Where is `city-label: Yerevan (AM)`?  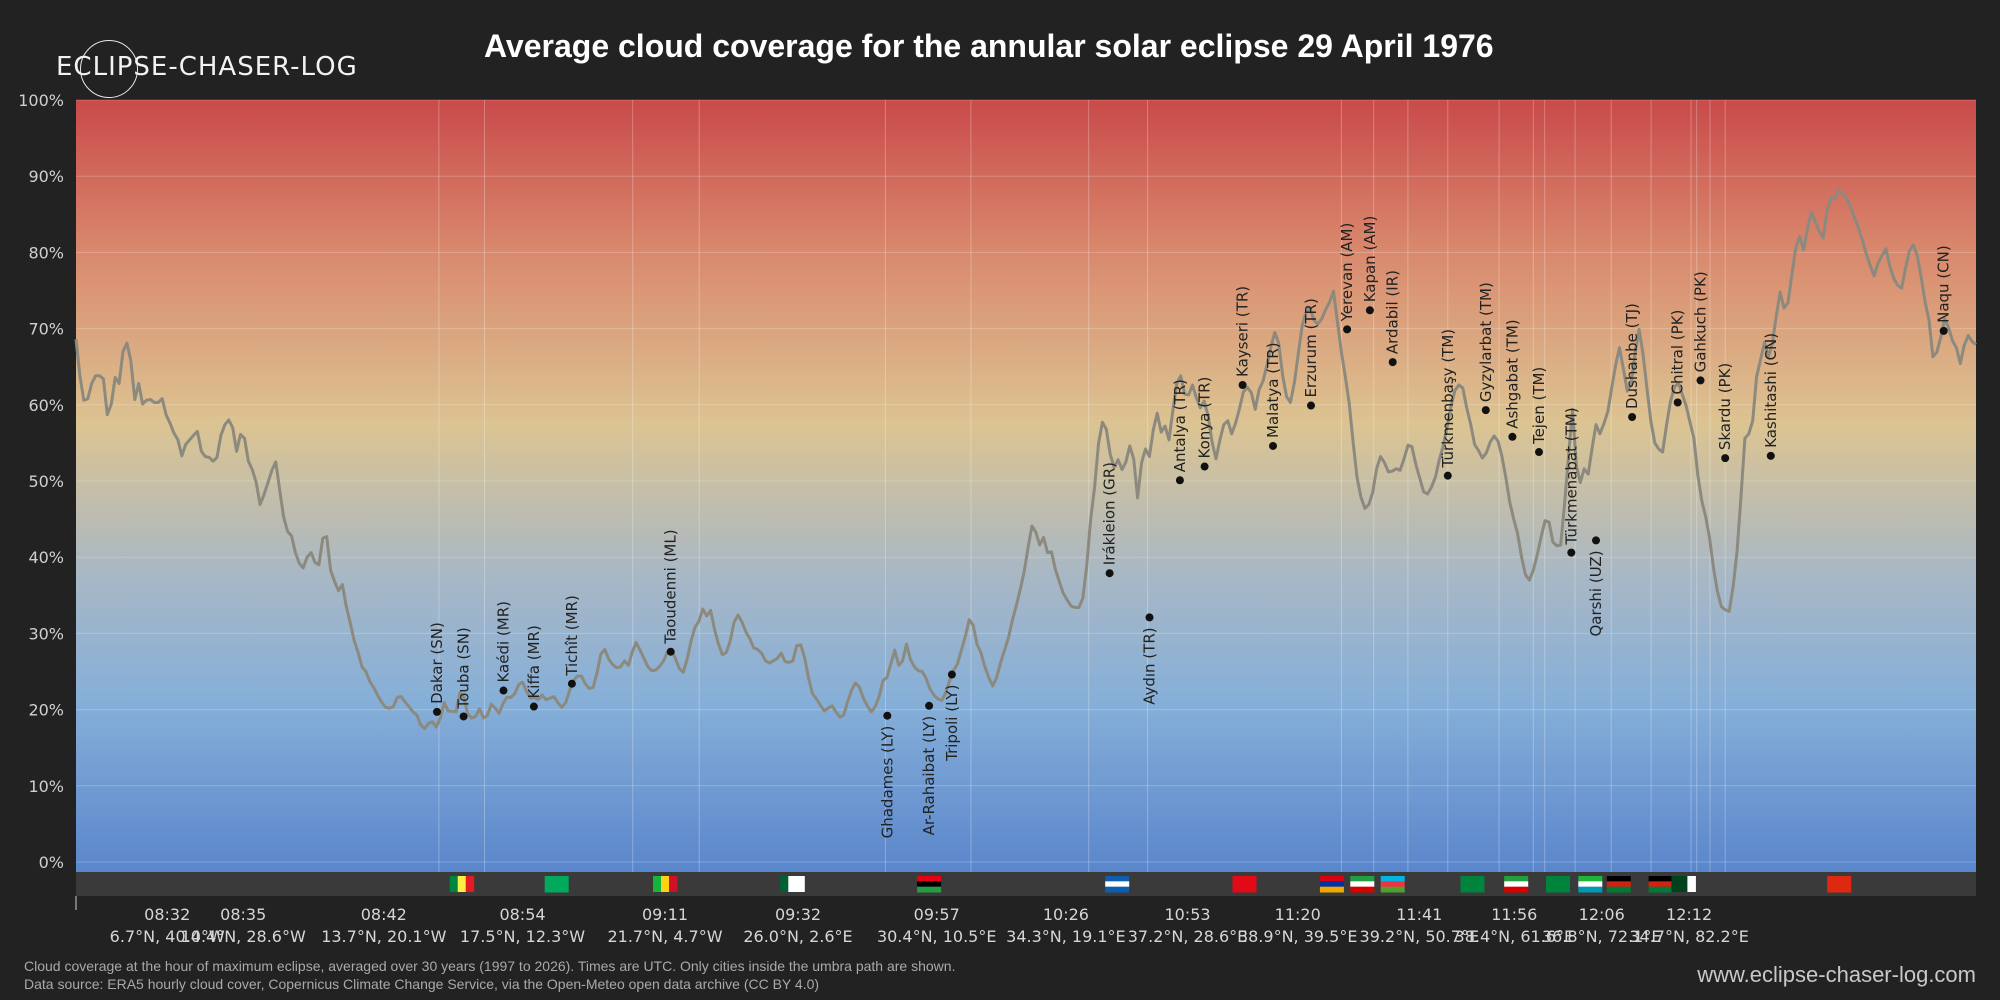 city-label: Yerevan (AM) is located at coordinates (1347, 273).